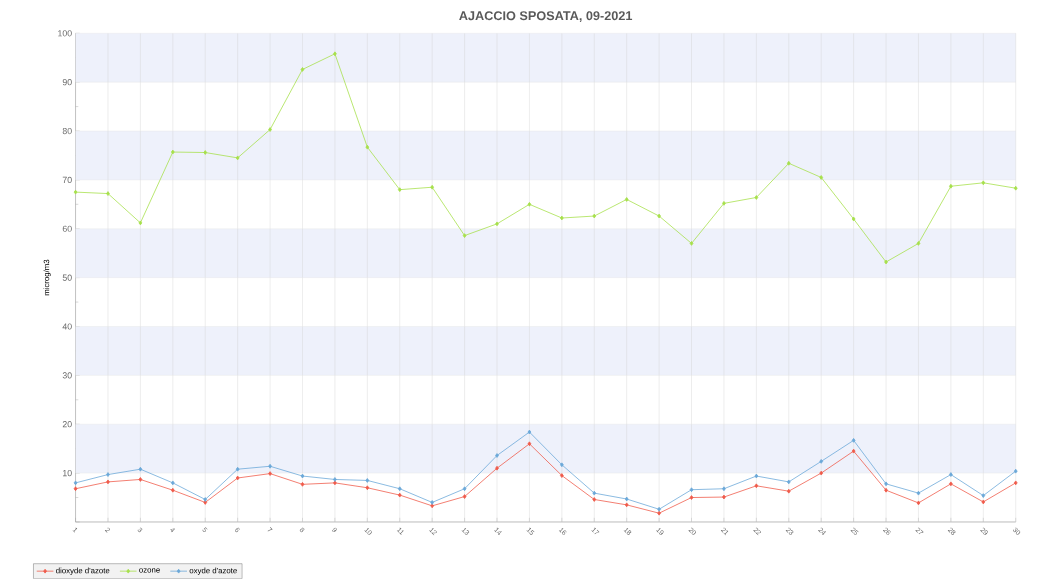 The image size is (1049, 579). What do you see at coordinates (65, 33) in the screenshot?
I see `y-tick-label: 100` at bounding box center [65, 33].